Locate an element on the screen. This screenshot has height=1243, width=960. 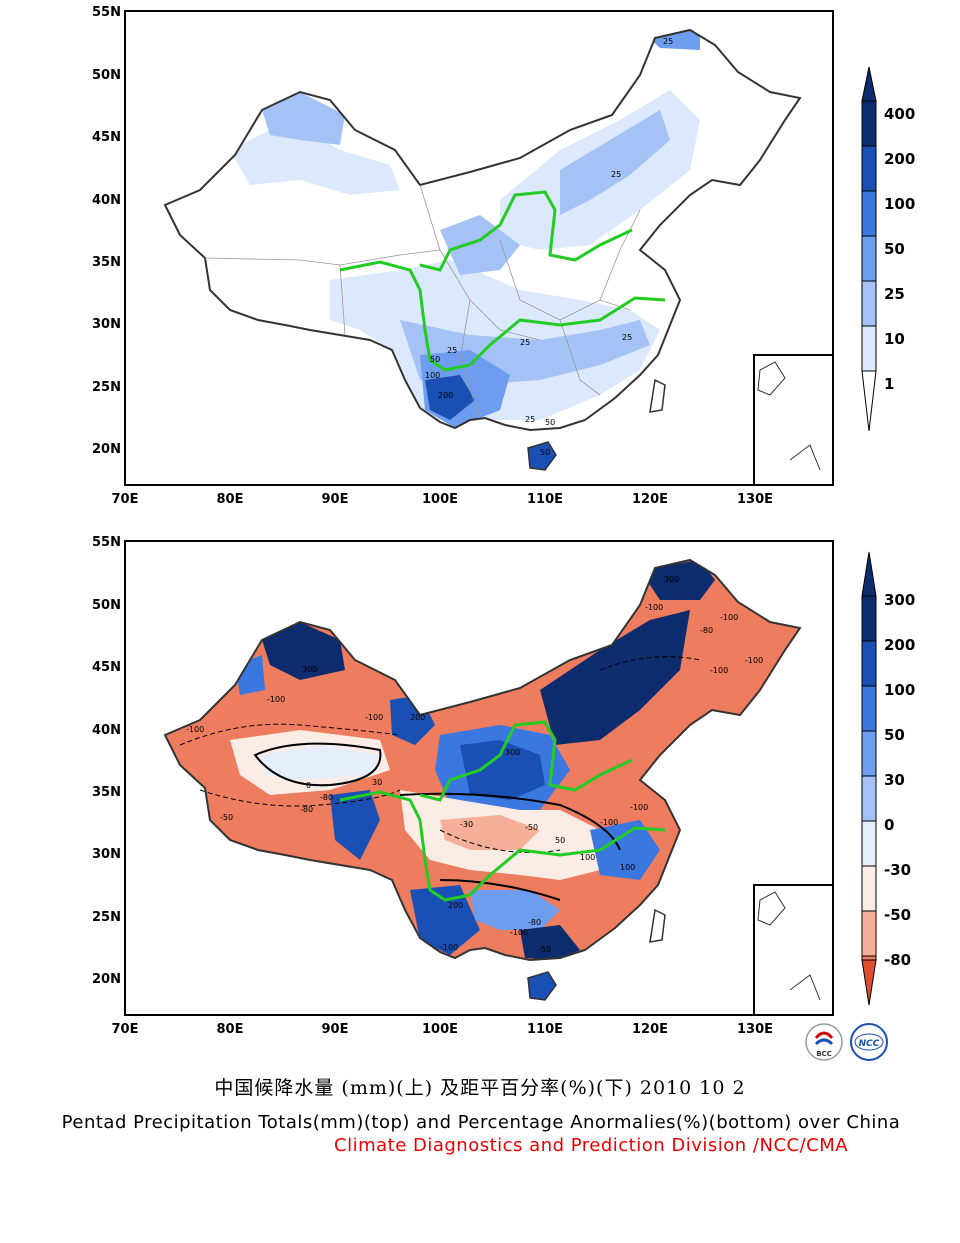
colorbar-label: 30 is located at coordinates (894, 780).